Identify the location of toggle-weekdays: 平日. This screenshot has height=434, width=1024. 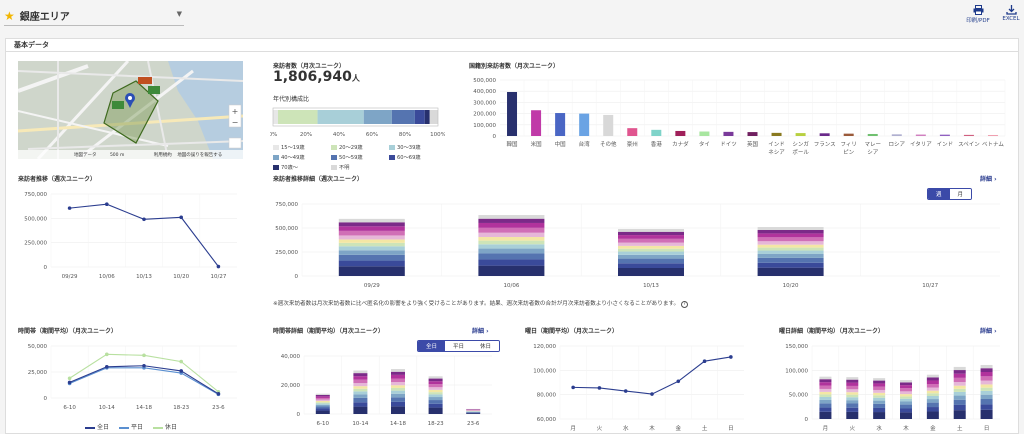
(459, 346).